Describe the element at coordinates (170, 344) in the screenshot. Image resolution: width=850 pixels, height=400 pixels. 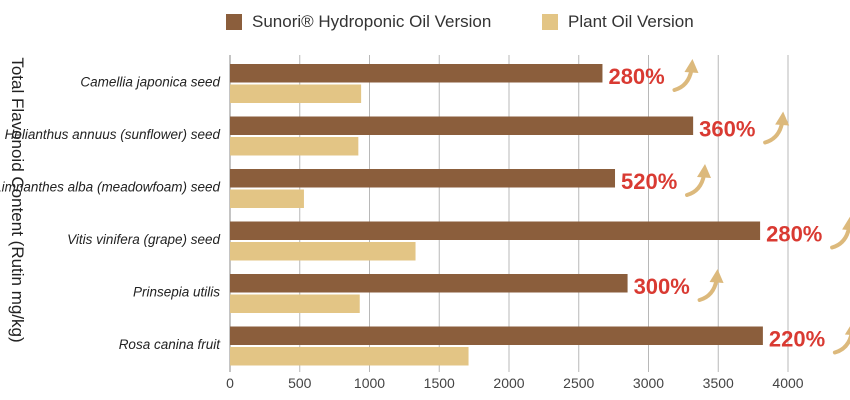
I see `category-label: Rosa canina fruit` at that location.